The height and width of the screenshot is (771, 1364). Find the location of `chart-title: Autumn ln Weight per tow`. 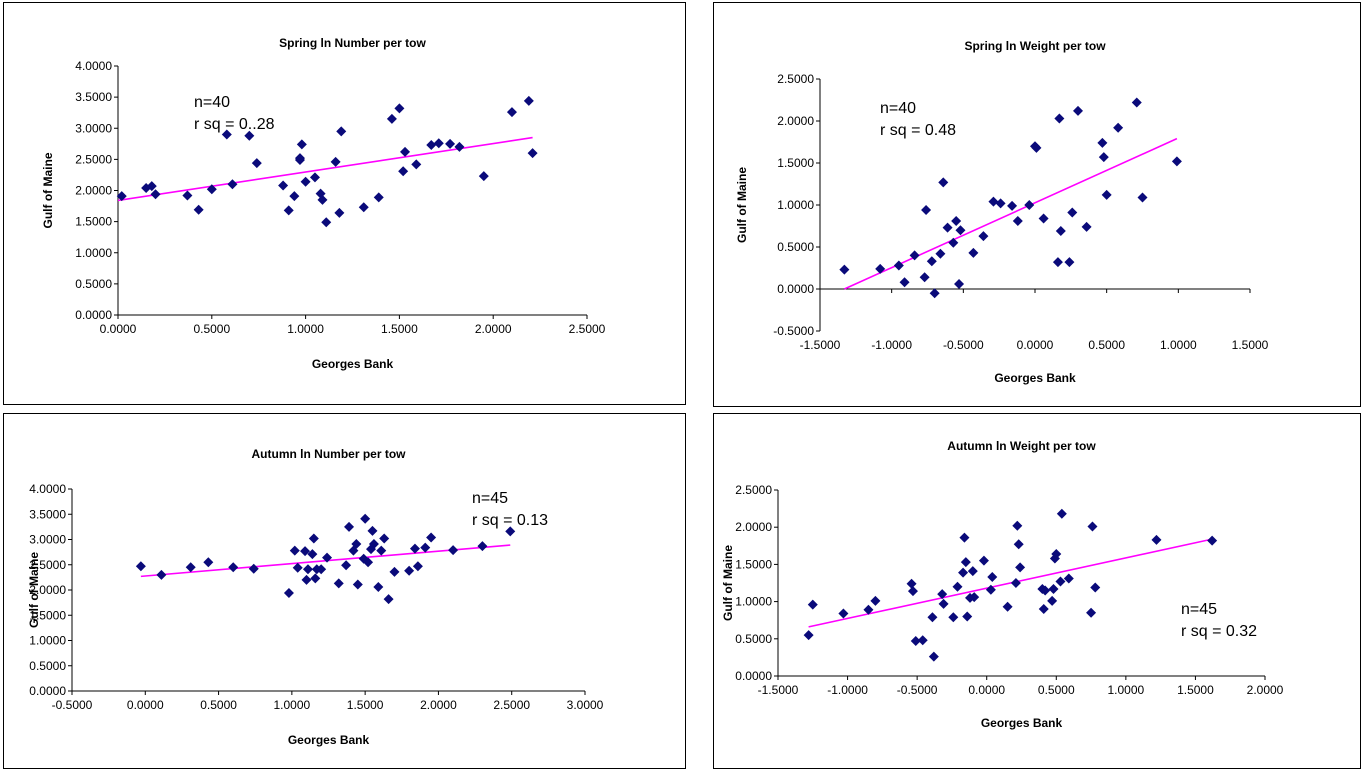

chart-title: Autumn ln Weight per tow is located at coordinates (1021, 446).